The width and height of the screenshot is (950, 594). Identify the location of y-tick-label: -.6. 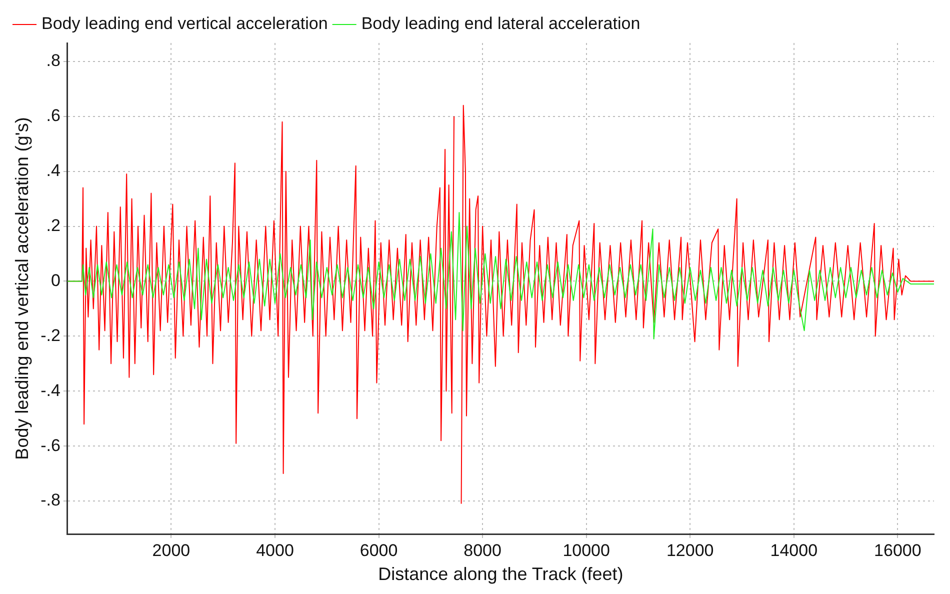
(50, 445).